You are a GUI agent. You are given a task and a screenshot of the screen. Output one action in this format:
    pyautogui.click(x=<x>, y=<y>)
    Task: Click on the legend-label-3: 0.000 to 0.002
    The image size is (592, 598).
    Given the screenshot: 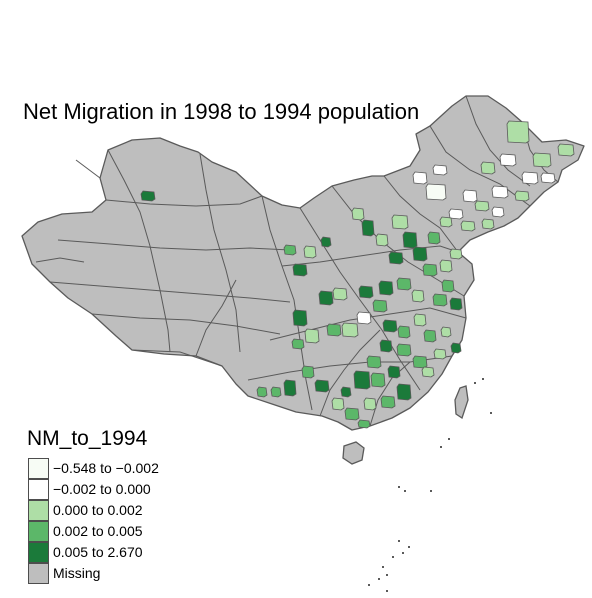 What is the action you would take?
    pyautogui.click(x=98, y=510)
    